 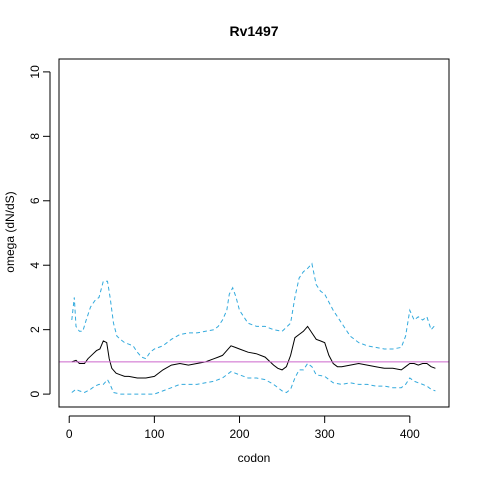 I want to click on y-tick-label: 6, so click(x=35, y=200).